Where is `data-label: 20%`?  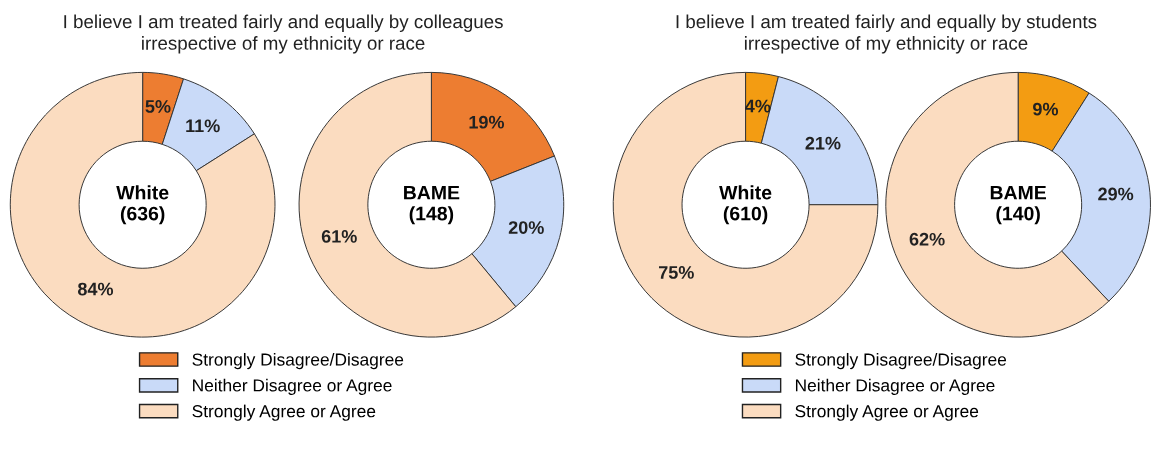
data-label: 20% is located at coordinates (526, 227).